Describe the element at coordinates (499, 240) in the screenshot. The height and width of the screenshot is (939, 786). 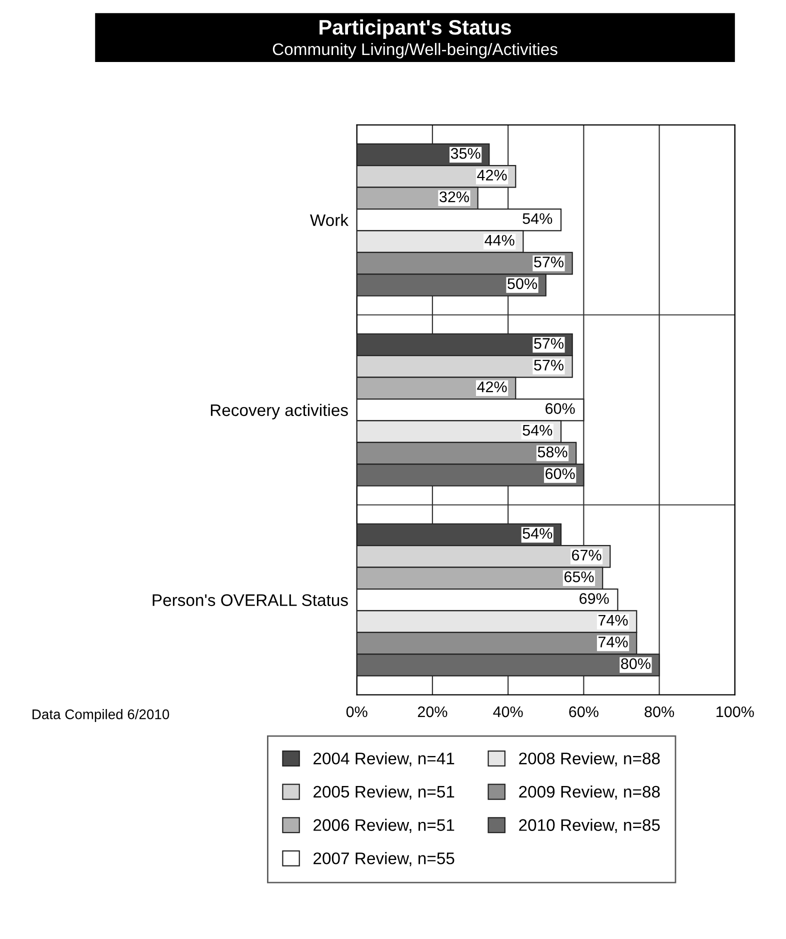
I see `data-label: 44%` at that location.